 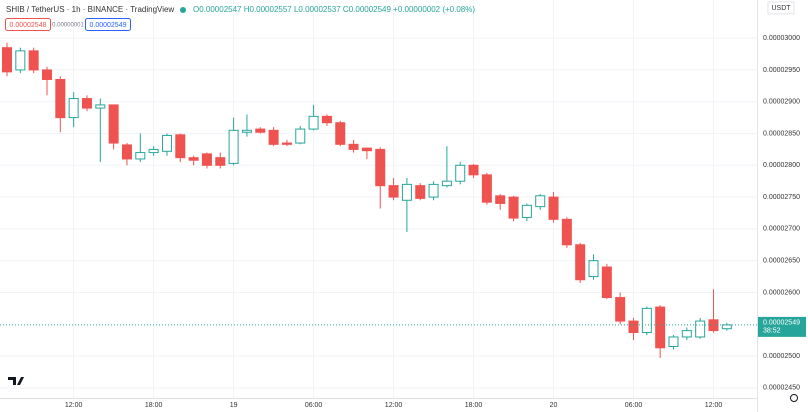 I want to click on reset-scale, so click(x=794, y=398).